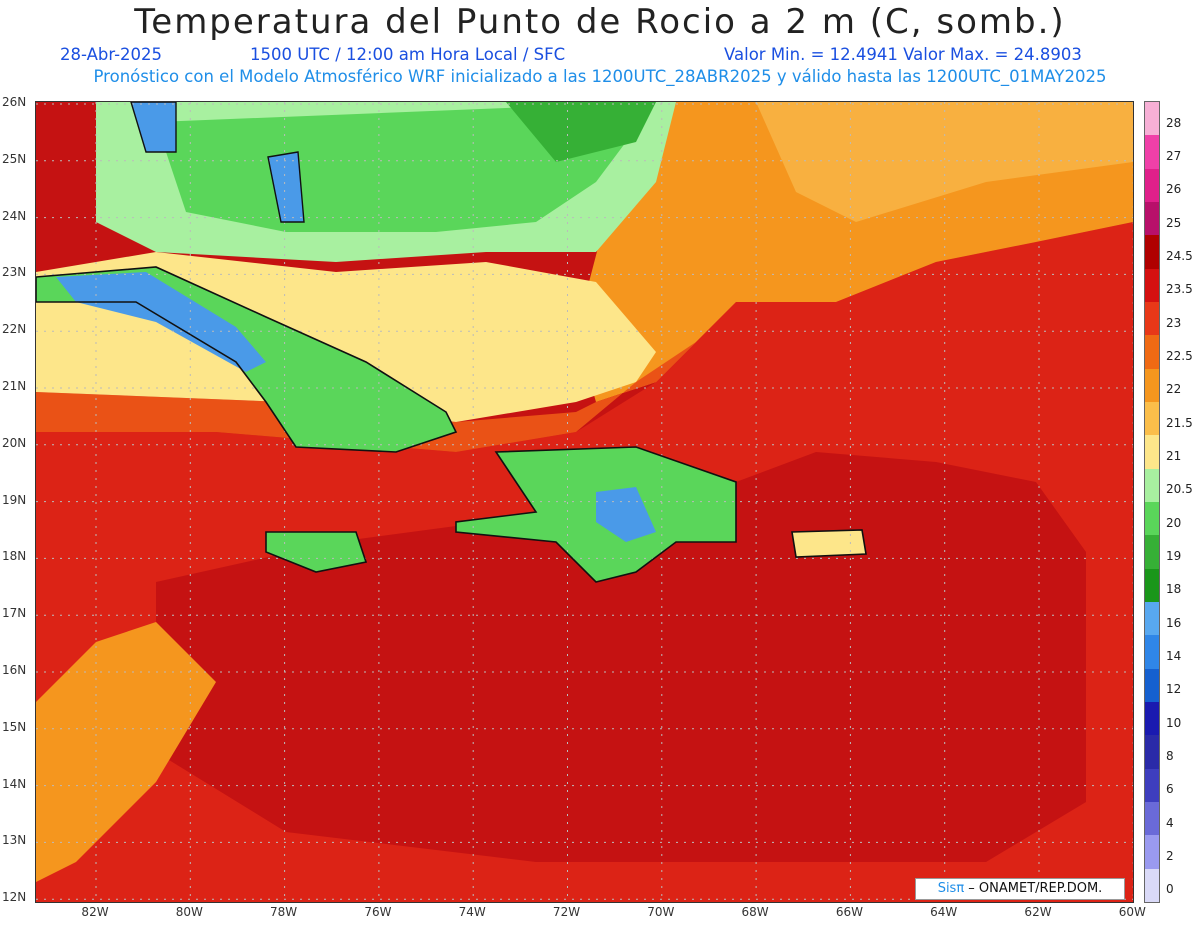 The height and width of the screenshot is (927, 1200). What do you see at coordinates (14, 613) in the screenshot?
I see `lat-label: 17N` at bounding box center [14, 613].